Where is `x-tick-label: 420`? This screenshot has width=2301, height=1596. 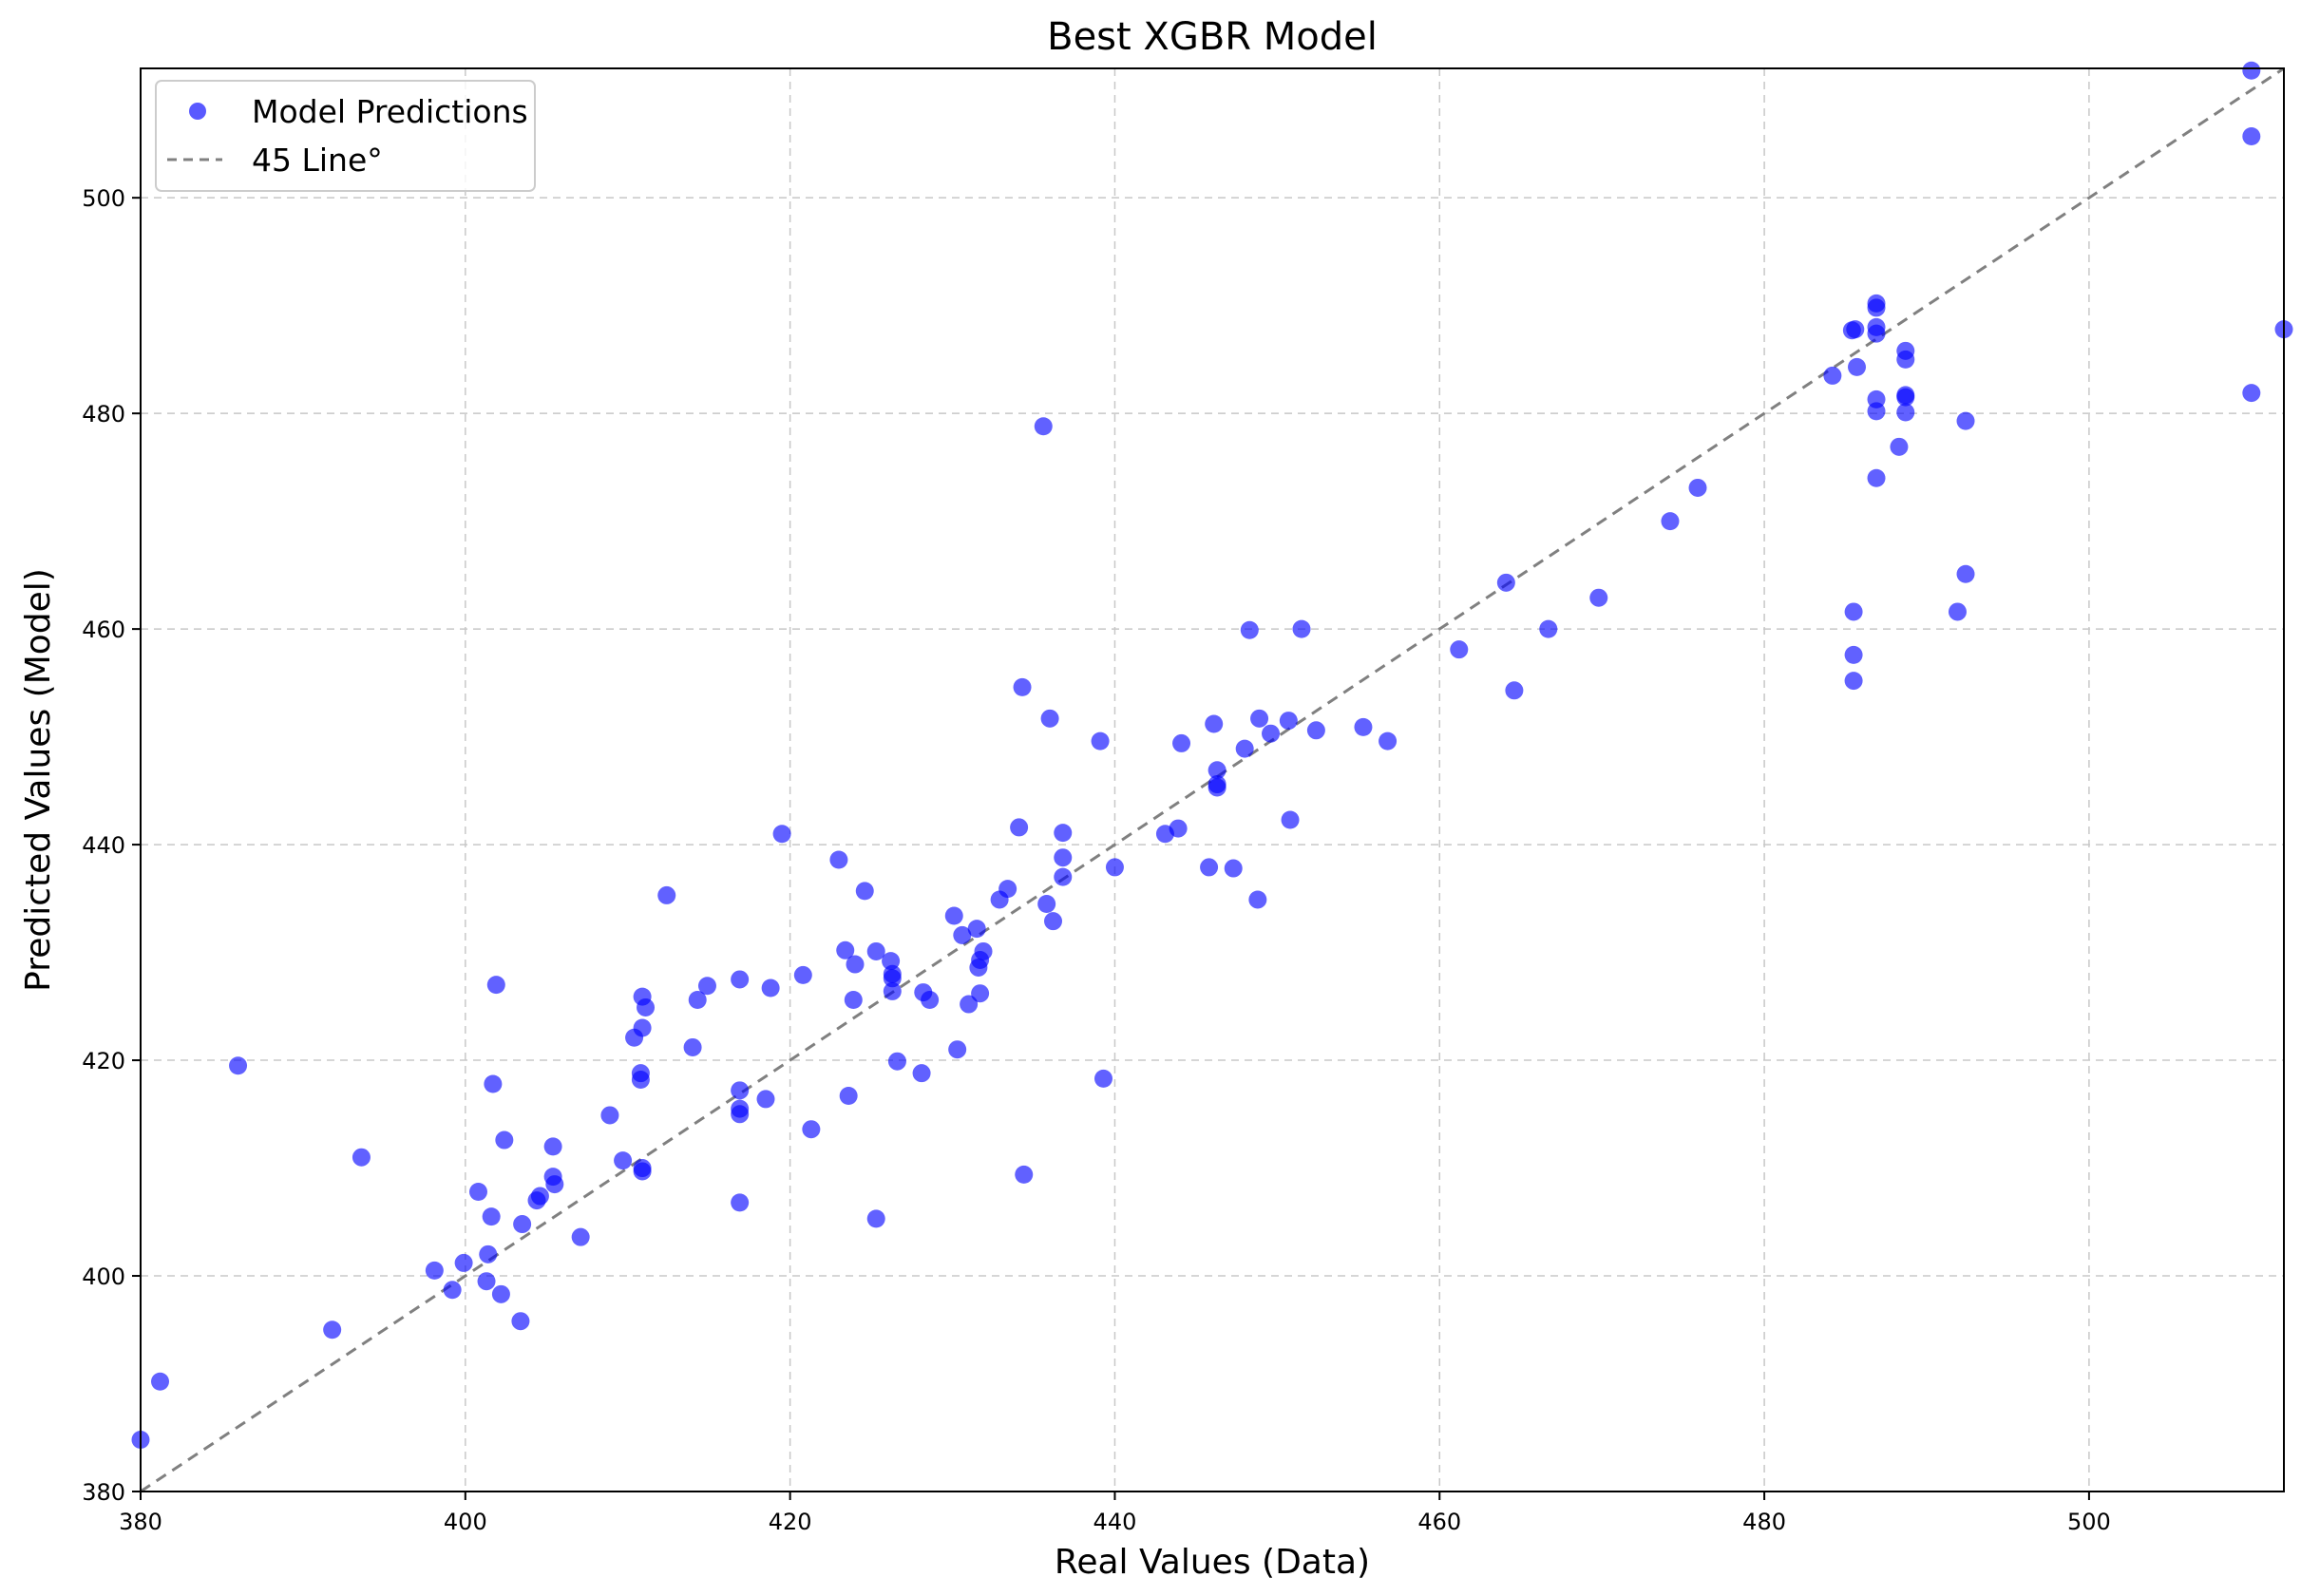 x-tick-label: 420 is located at coordinates (790, 1522).